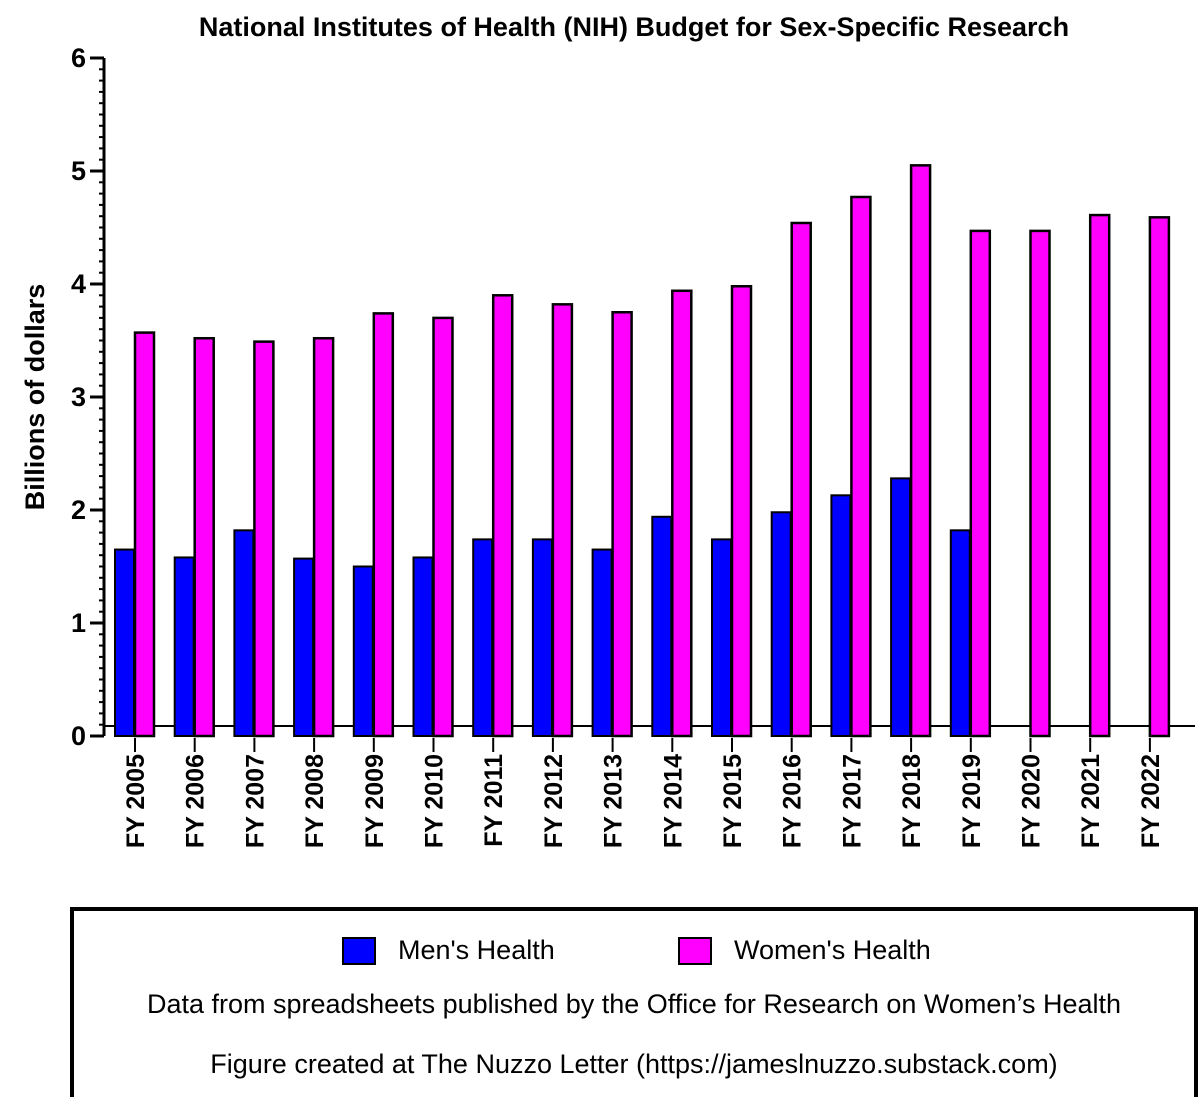 This screenshot has height=1097, width=1200. What do you see at coordinates (841, 615) in the screenshot?
I see `bar-men-fy-2017` at bounding box center [841, 615].